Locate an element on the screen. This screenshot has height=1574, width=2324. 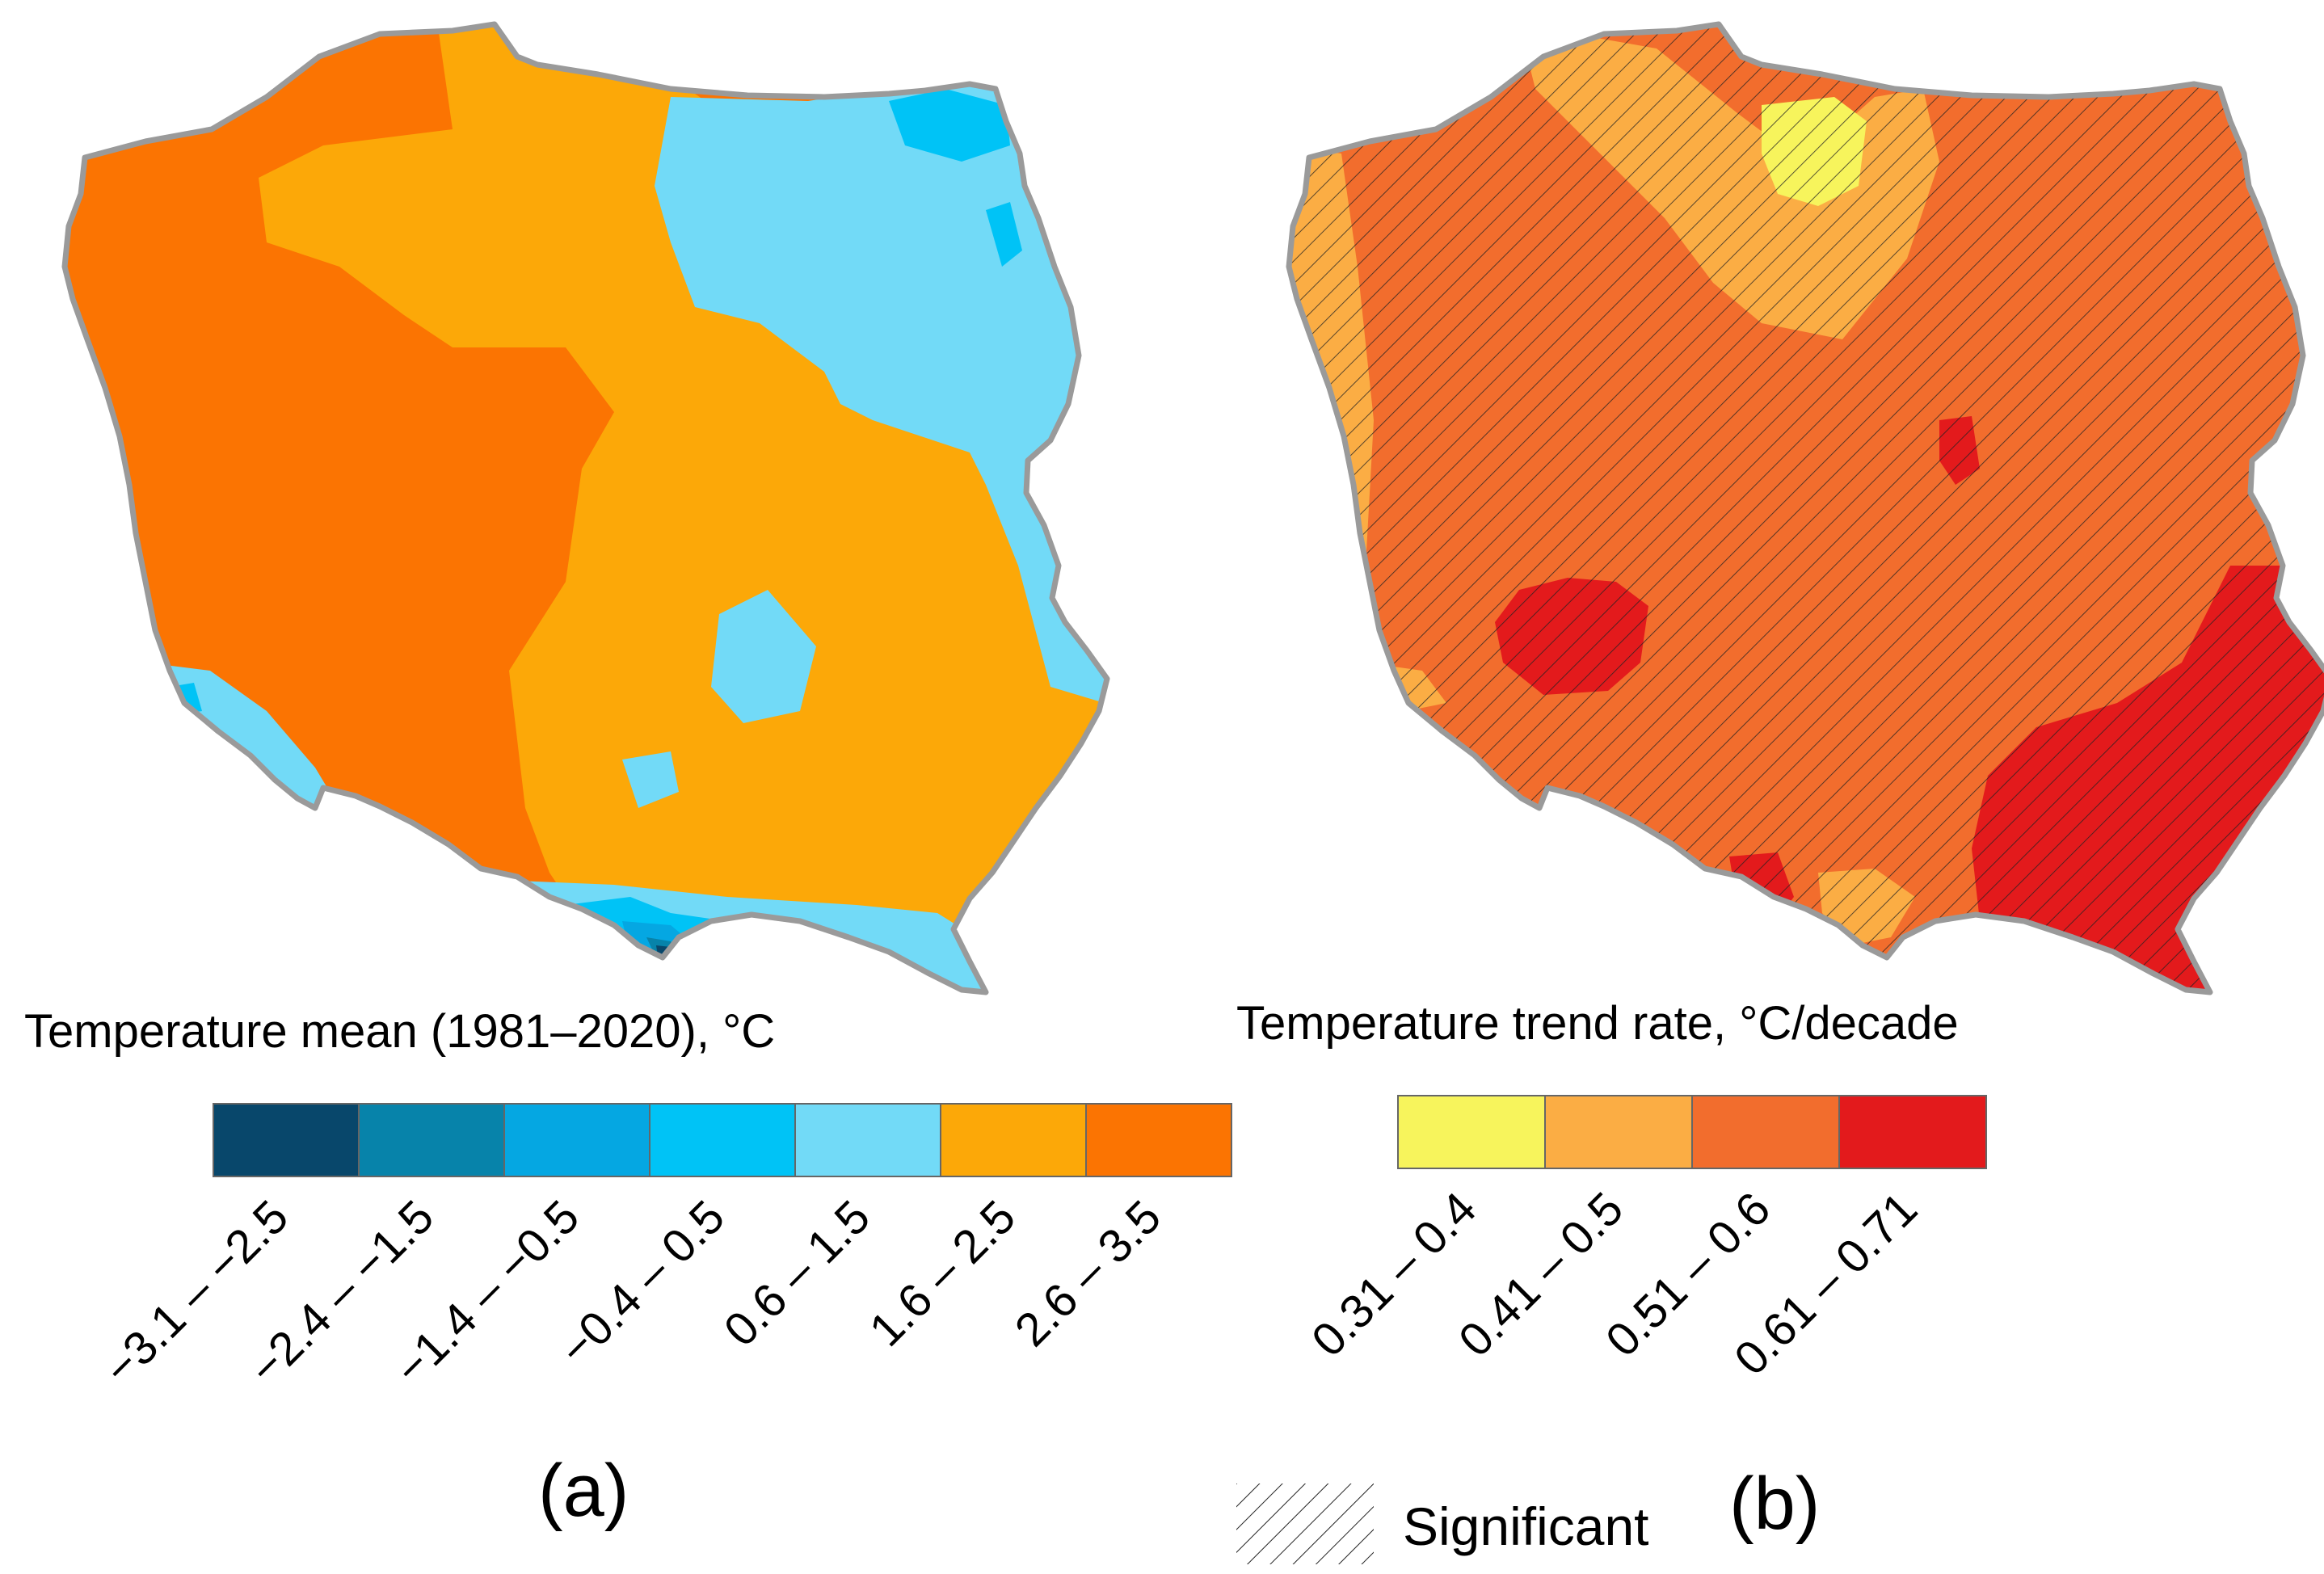
zone-a-minus0.4-0.5-east is located at coordinates (1004, 234).